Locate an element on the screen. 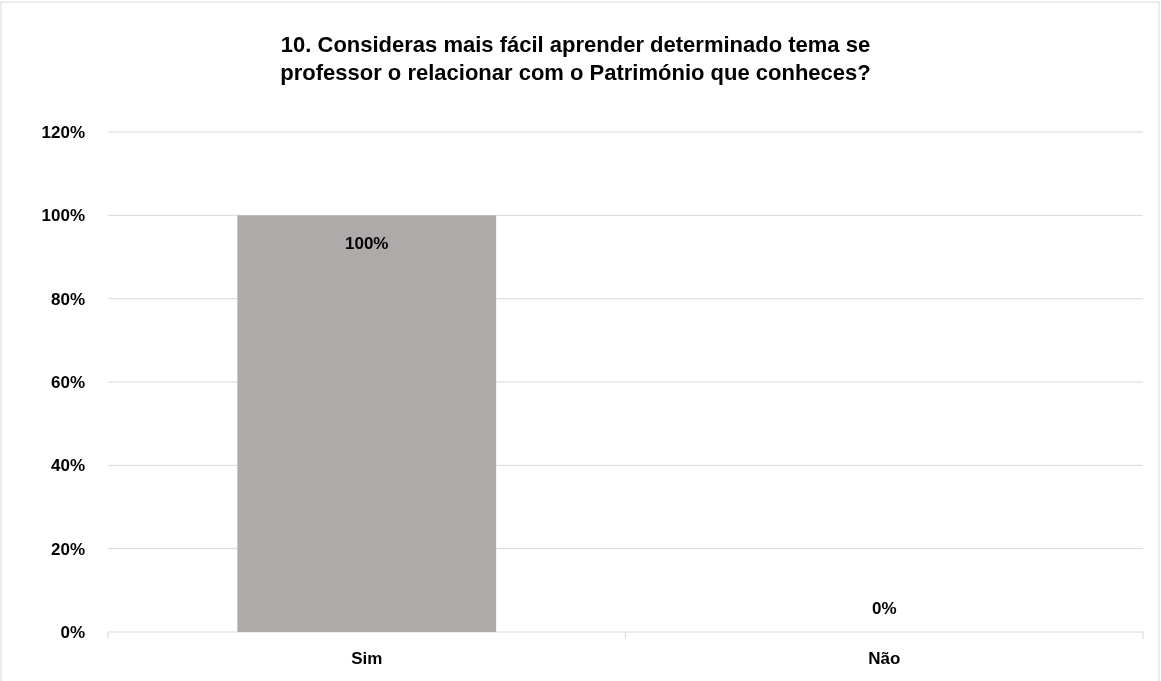 The width and height of the screenshot is (1161, 681). chart-title: 10. Consideras mais fácil aprender determinado tema se professor o relacionar com o Património que conheces? is located at coordinates (575, 58).